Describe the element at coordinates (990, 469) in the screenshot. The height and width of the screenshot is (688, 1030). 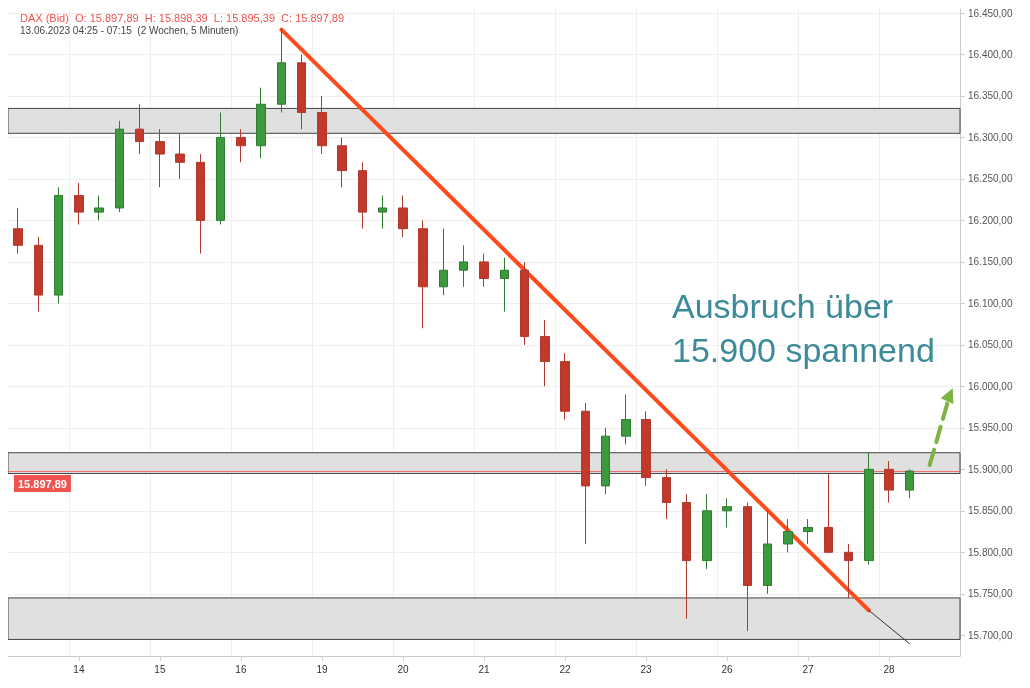
I see `y-tick-label: 15.900,00` at that location.